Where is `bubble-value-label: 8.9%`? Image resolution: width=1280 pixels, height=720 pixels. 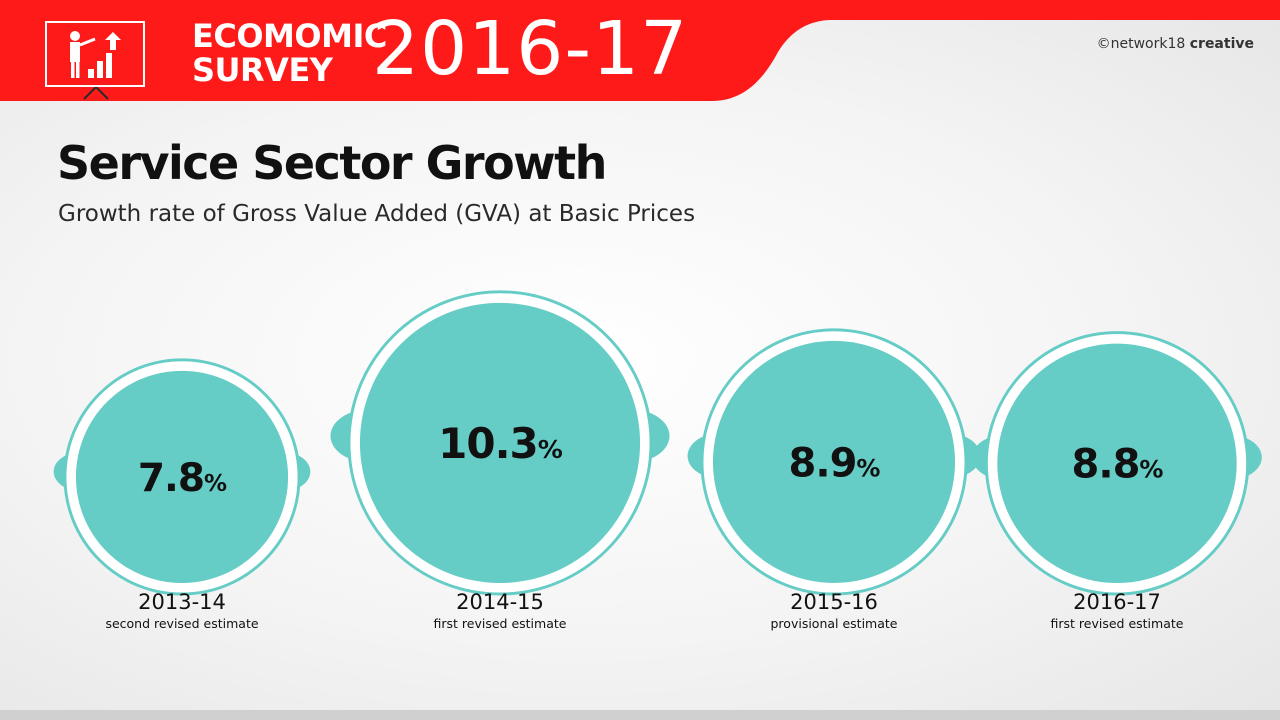 bubble-value-label: 8.9% is located at coordinates (835, 463).